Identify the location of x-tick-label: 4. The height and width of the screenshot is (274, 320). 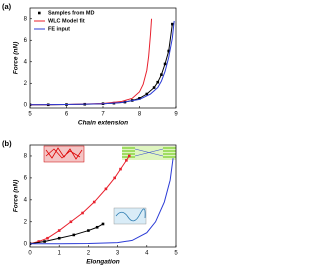
(147, 254).